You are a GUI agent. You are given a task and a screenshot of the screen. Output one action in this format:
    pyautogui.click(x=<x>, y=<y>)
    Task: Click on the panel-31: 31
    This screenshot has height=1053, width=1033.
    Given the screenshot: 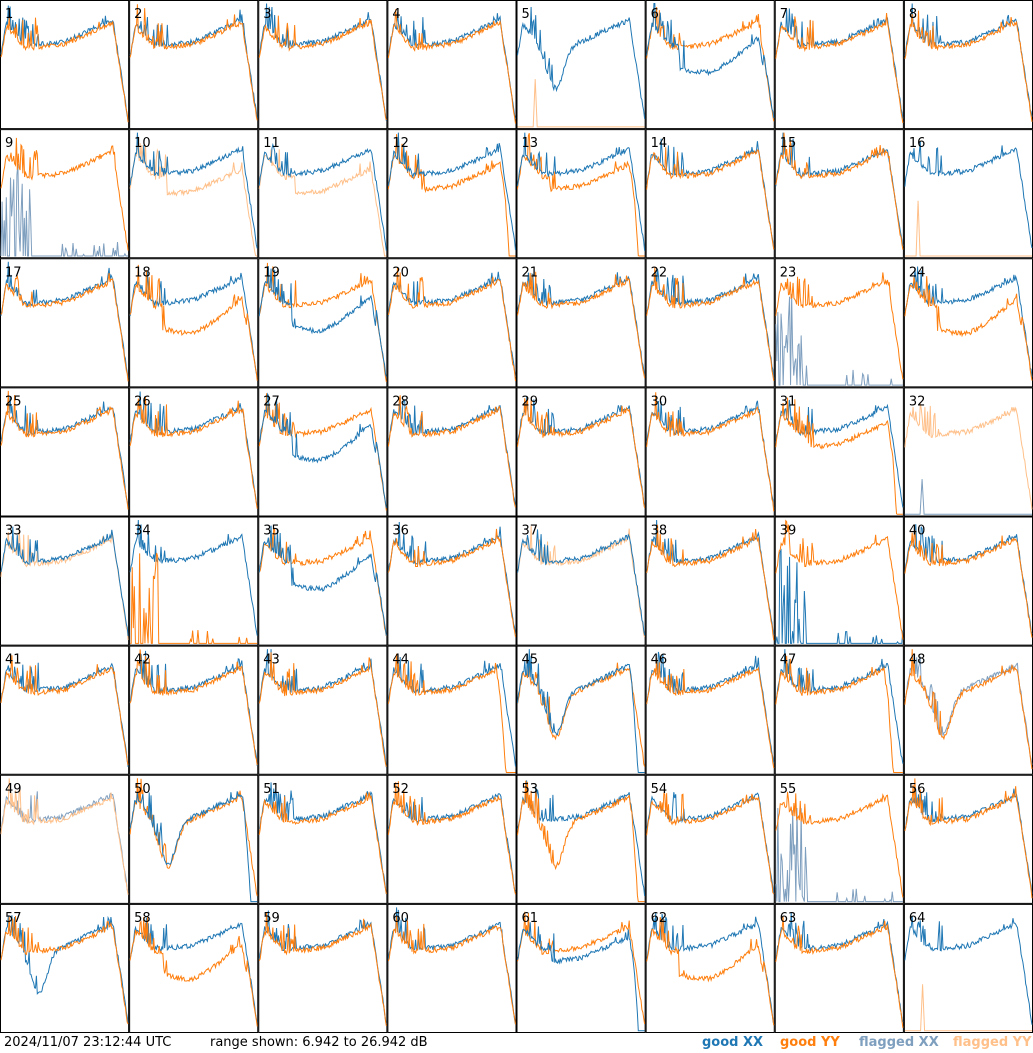 What is the action you would take?
    pyautogui.click(x=839, y=452)
    